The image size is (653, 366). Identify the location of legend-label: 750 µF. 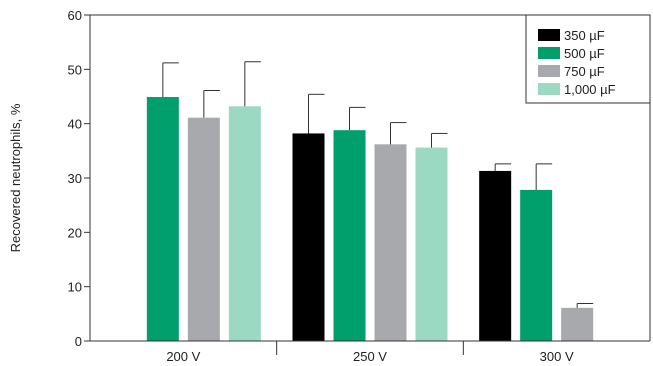
(584, 71).